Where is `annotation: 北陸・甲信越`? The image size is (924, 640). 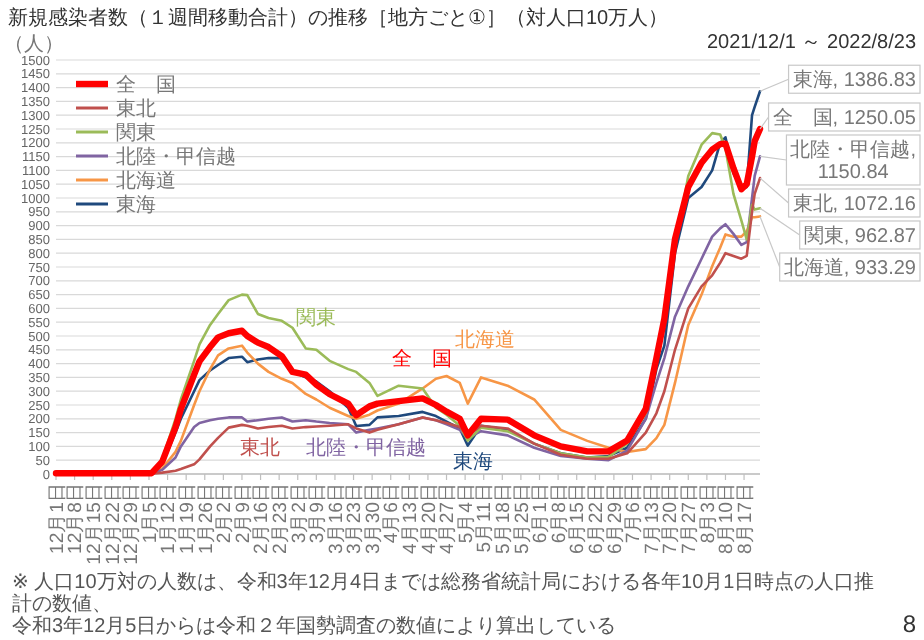
annotation: 北陸・甲信越 is located at coordinates (365, 448).